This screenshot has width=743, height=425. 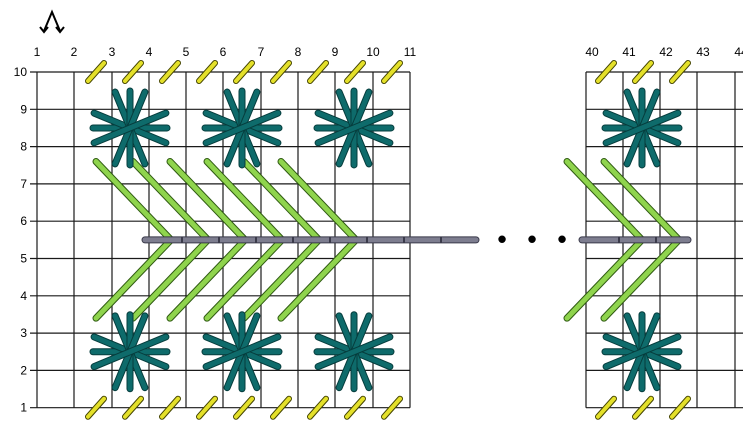 What do you see at coordinates (373, 52) in the screenshot?
I see `column-label: 10` at bounding box center [373, 52].